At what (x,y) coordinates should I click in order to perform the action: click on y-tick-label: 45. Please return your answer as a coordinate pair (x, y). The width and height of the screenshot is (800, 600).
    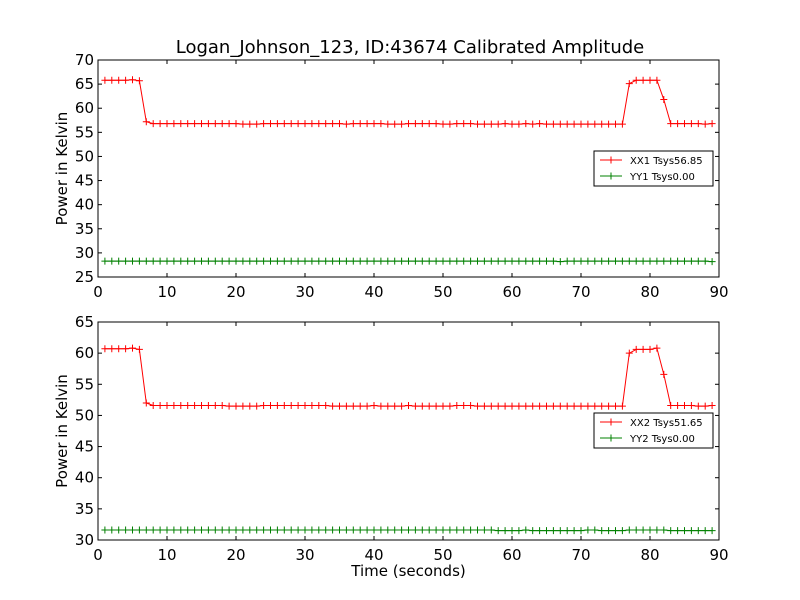
    Looking at the image, I should click on (84, 181).